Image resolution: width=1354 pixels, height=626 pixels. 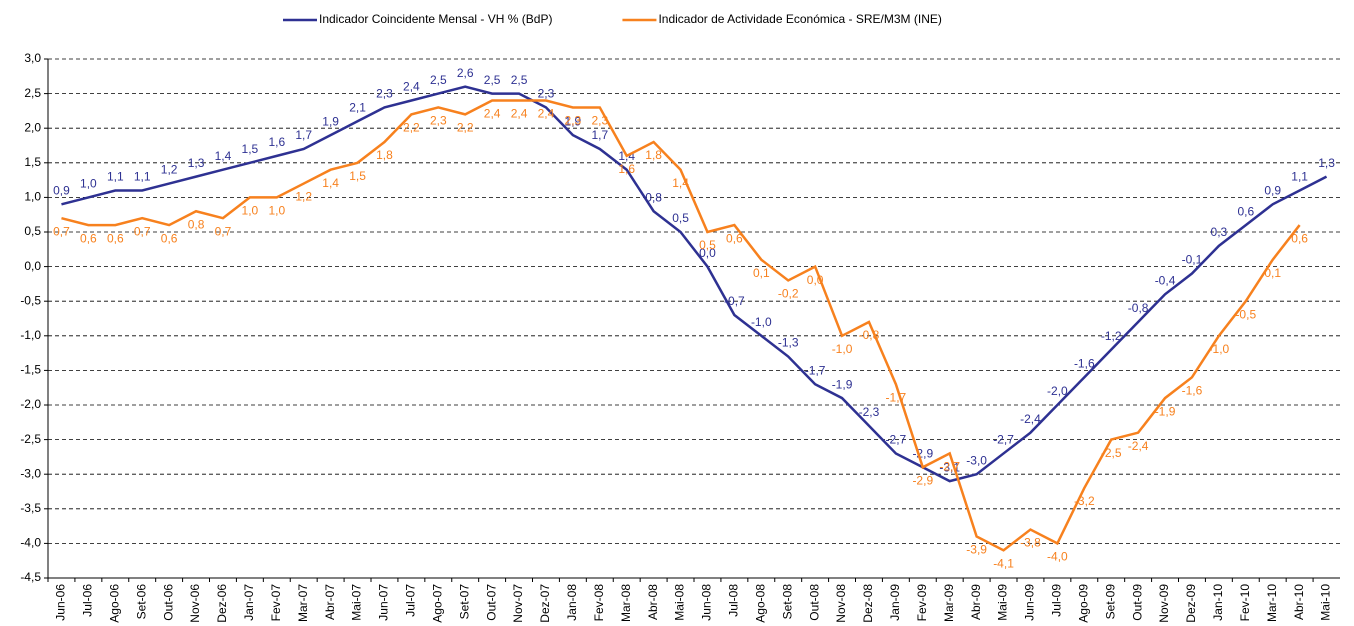 I want to click on data-label: -0,1, so click(x=1192, y=260).